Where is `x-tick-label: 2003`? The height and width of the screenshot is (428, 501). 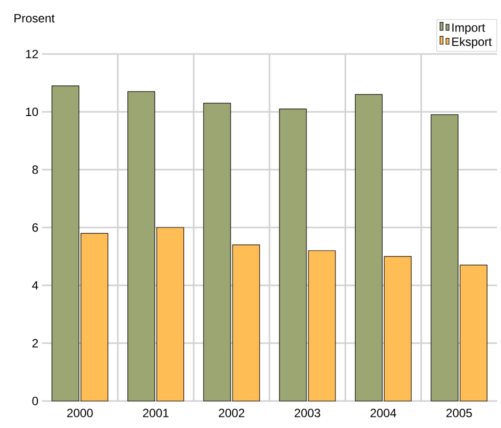 x-tick-label: 2003 is located at coordinates (307, 413).